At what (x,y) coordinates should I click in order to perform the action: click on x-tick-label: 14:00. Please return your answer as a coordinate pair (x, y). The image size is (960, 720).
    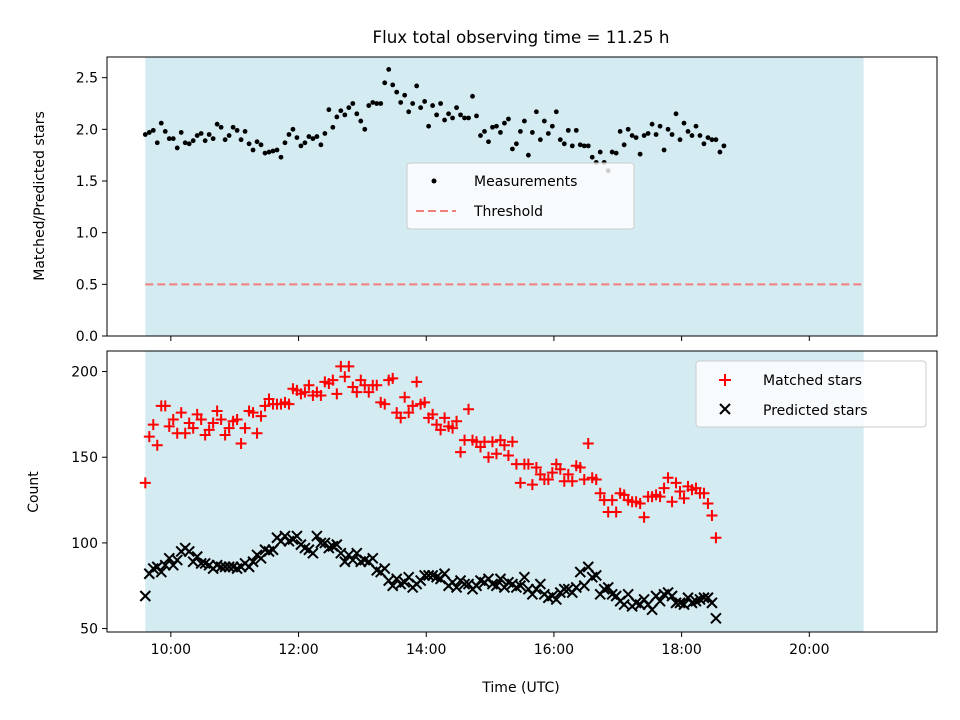
    Looking at the image, I should click on (426, 650).